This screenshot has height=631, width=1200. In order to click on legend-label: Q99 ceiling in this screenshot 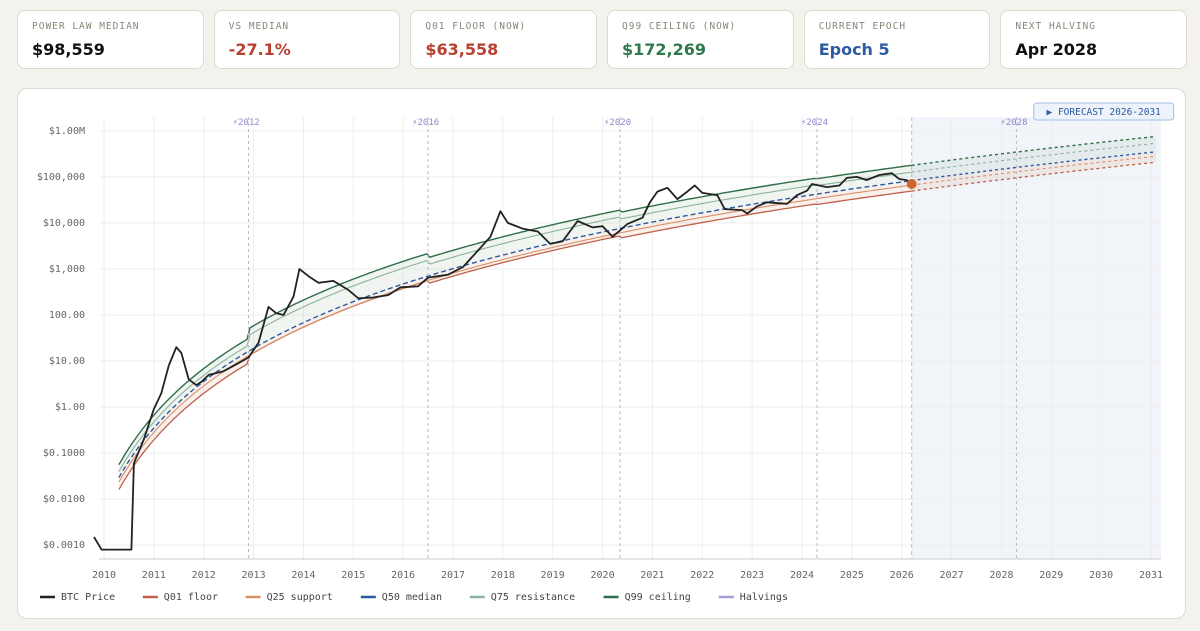, I will do `click(658, 597)`.